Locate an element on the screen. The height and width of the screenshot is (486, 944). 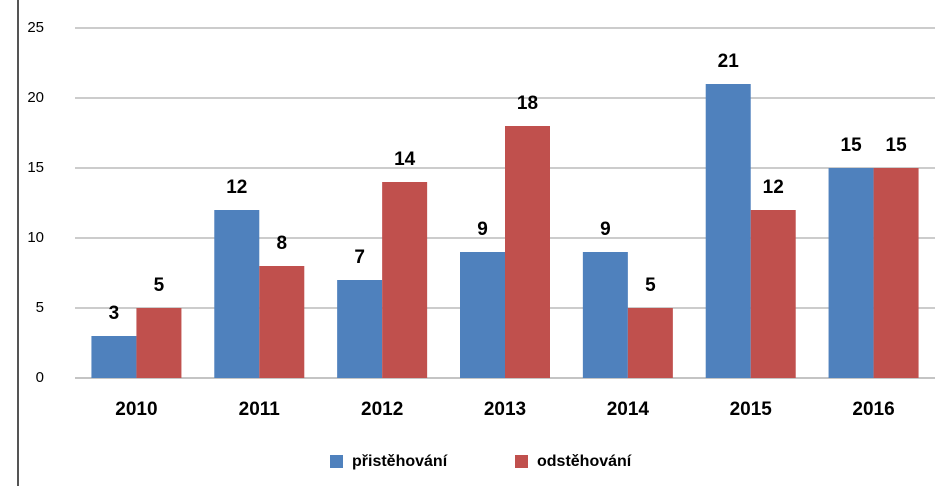
x-tick-label: 2014 is located at coordinates (628, 409).